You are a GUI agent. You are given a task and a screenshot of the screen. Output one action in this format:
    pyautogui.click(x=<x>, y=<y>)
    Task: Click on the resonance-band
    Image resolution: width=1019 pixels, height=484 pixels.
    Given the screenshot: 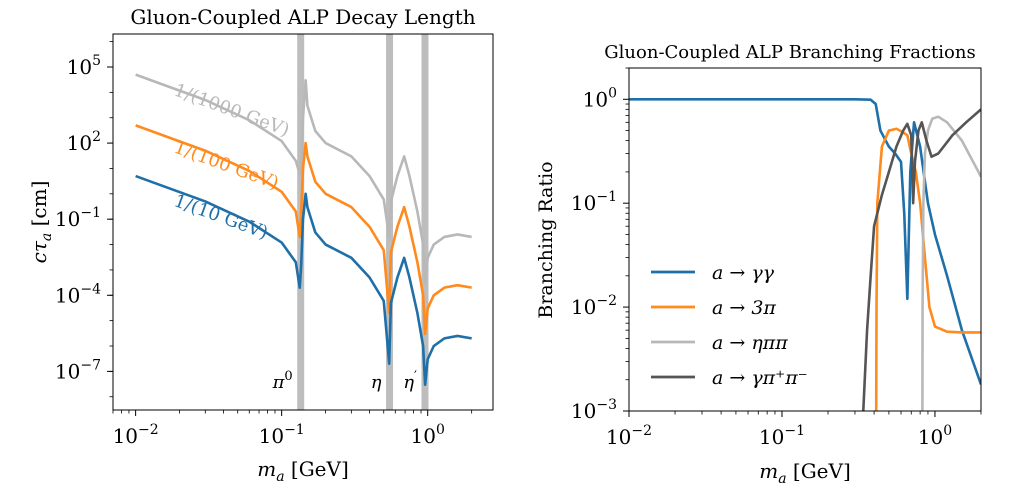 What is the action you would take?
    pyautogui.click(x=425, y=222)
    